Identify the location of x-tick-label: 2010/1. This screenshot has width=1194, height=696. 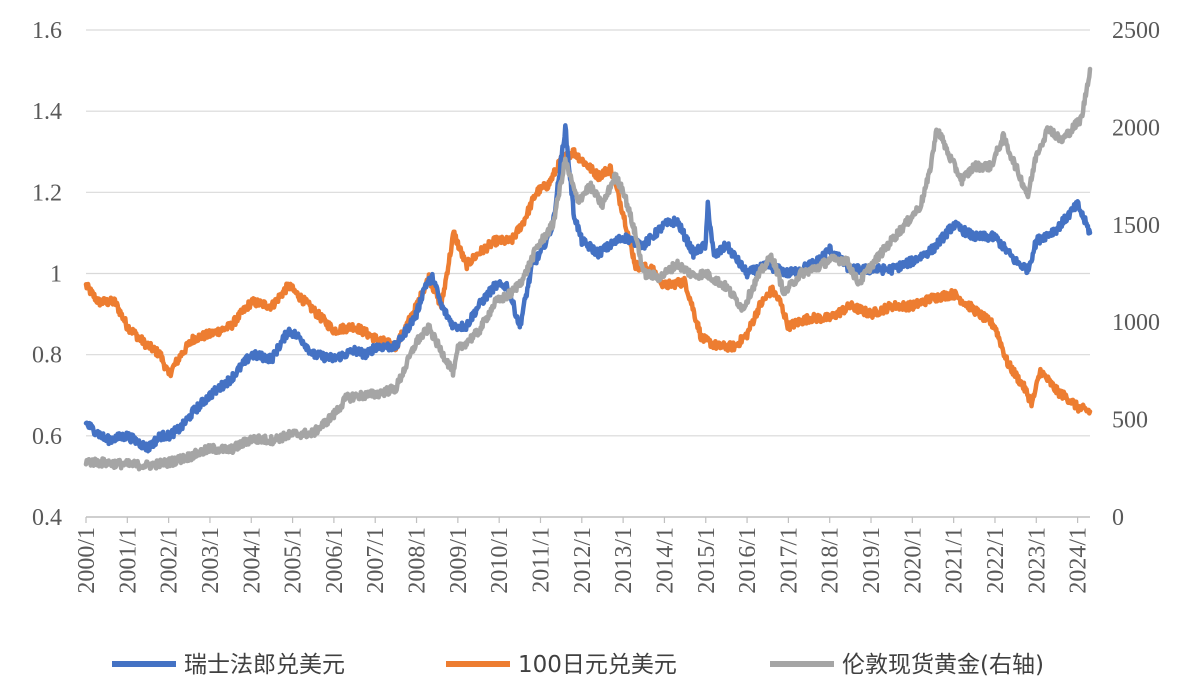
(500, 560).